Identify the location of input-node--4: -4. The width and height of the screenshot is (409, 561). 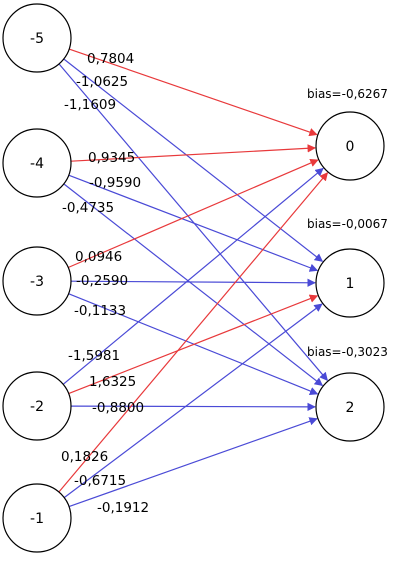
(37, 163).